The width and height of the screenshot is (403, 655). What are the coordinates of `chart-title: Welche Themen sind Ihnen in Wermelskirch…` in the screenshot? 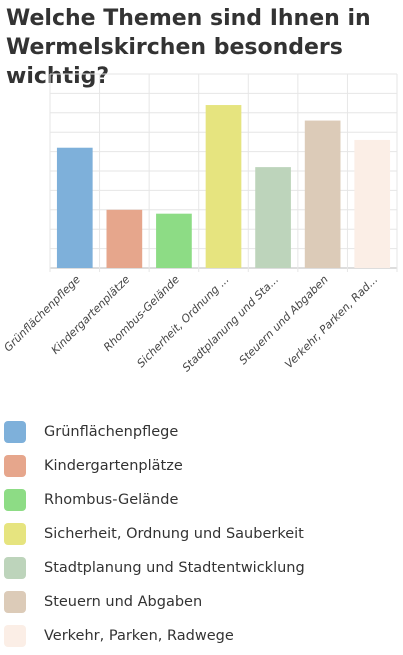 It's located at (188, 47).